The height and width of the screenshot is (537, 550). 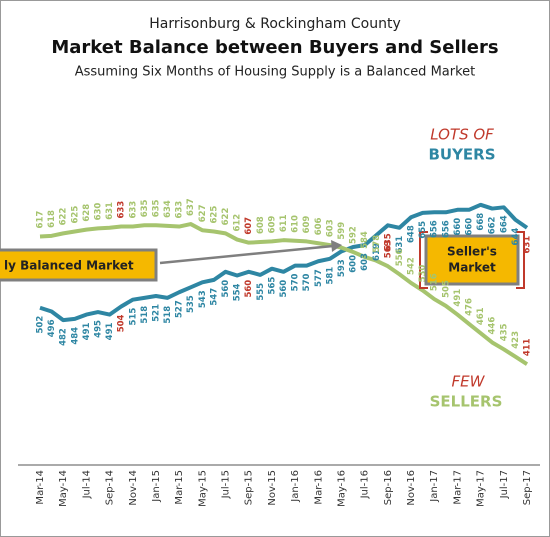 What do you see at coordinates (249, 487) in the screenshot?
I see `x-tick-label: Sep-15` at bounding box center [249, 487].